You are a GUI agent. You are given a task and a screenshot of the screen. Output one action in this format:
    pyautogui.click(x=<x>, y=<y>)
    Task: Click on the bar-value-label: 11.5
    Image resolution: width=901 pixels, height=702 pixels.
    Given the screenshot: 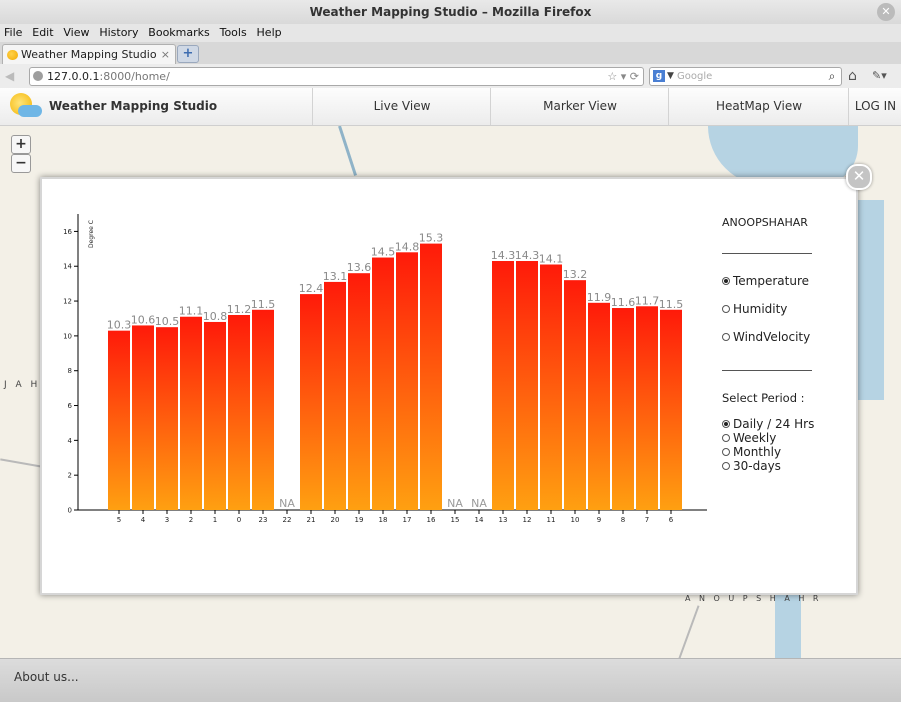 What is the action you would take?
    pyautogui.click(x=671, y=304)
    